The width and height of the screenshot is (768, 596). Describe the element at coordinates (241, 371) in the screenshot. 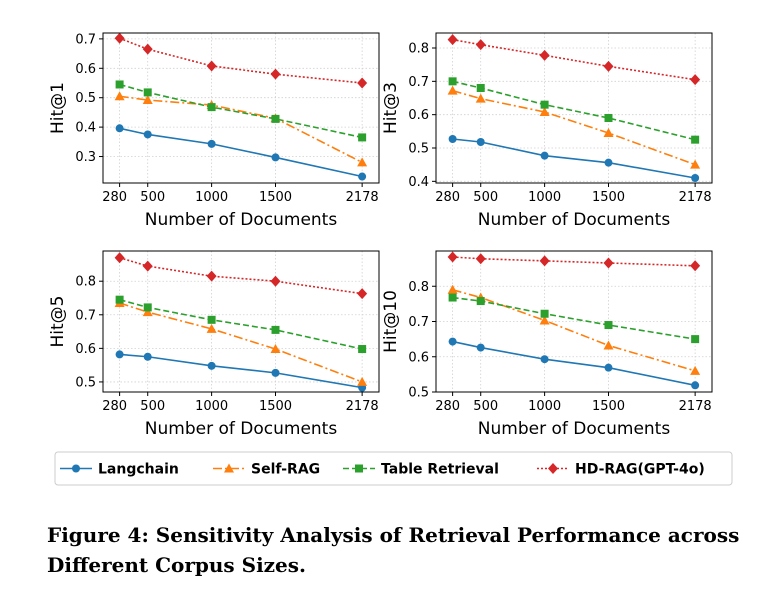

I see `hit-5-series-line-langchain` at that location.